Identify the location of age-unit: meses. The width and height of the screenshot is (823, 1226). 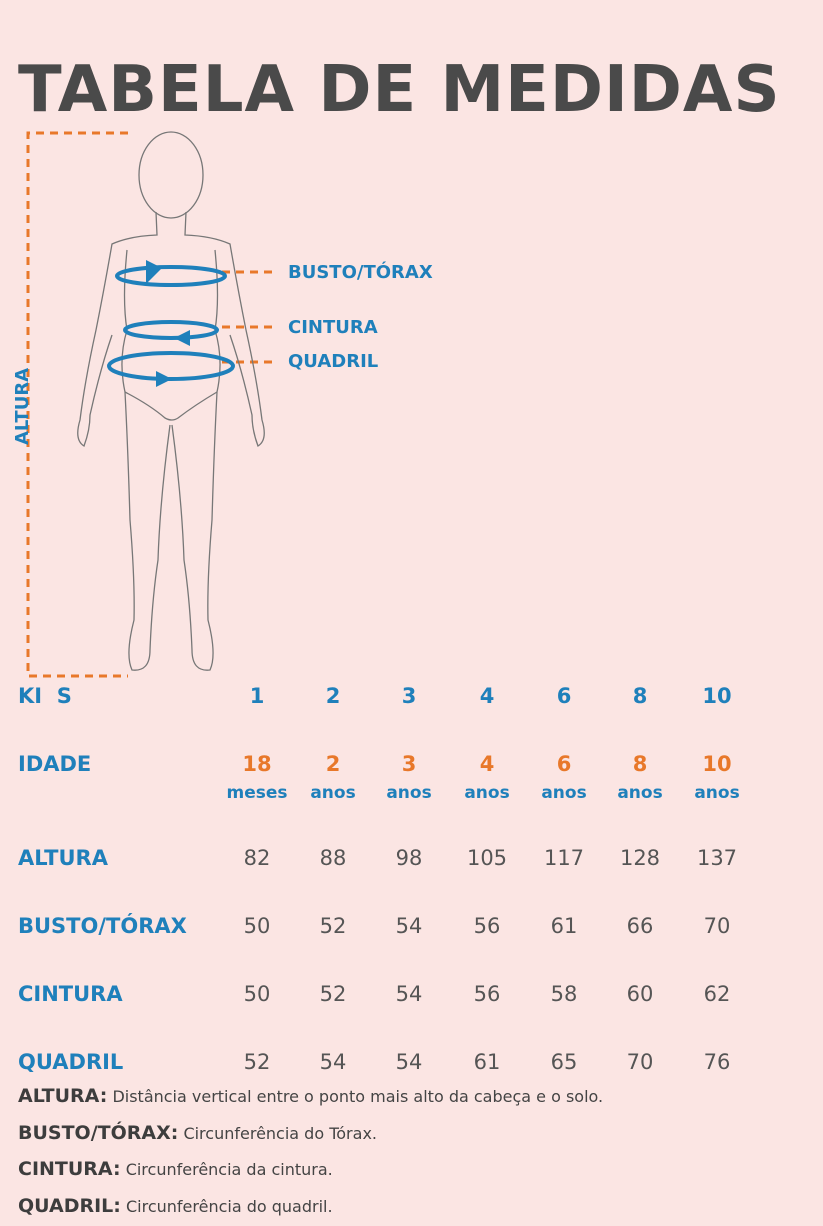
(257, 793).